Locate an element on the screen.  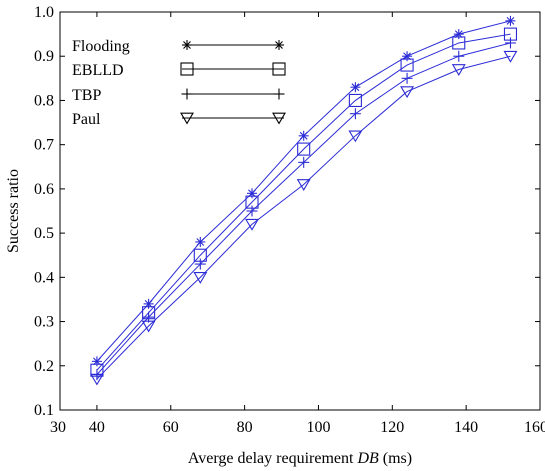
legend-label: TBP is located at coordinates (86, 95).